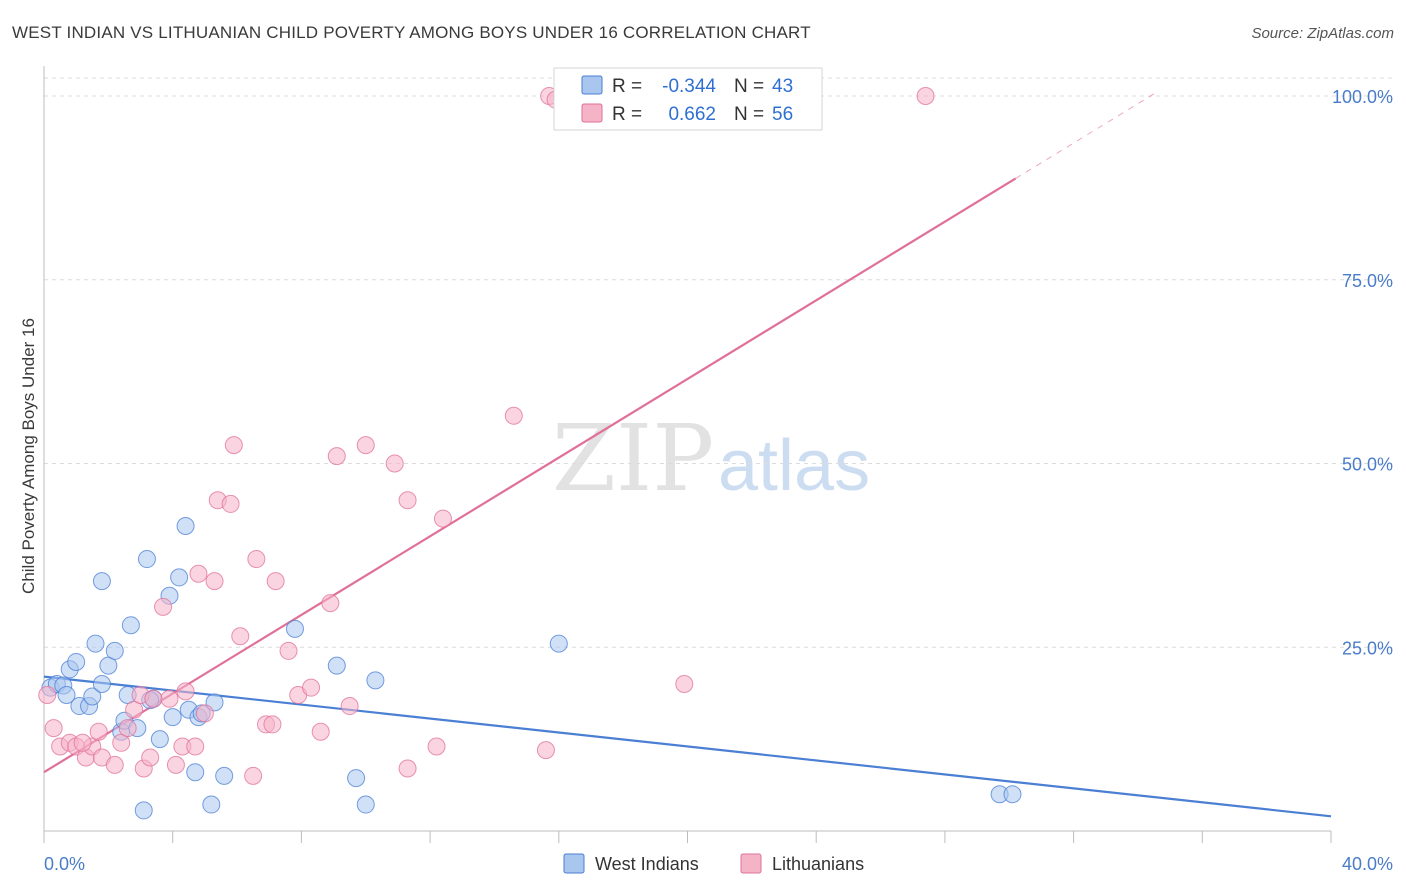 The image size is (1406, 892). I want to click on bottom-legend-swatch-west-indians, so click(574, 863).